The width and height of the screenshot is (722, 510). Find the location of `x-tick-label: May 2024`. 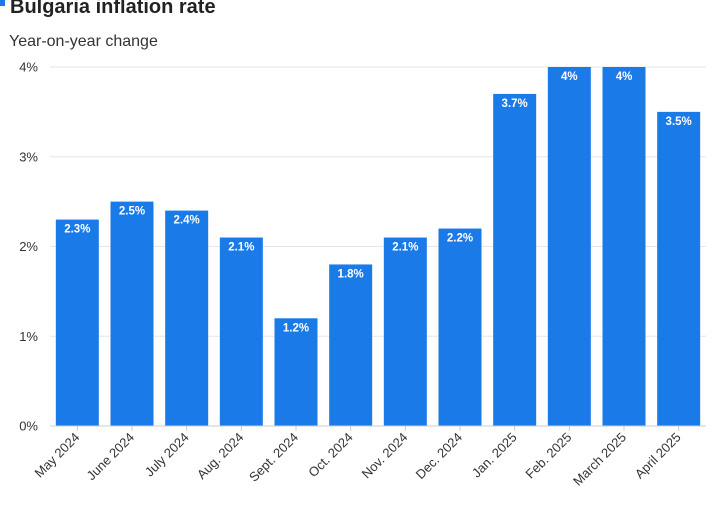

x-tick-label: May 2024 is located at coordinates (56, 455).